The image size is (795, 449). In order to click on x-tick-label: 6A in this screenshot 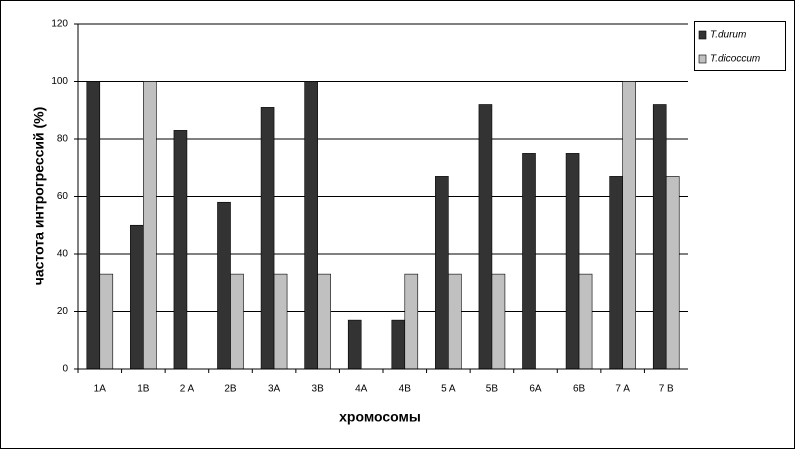, I will do `click(535, 389)`.